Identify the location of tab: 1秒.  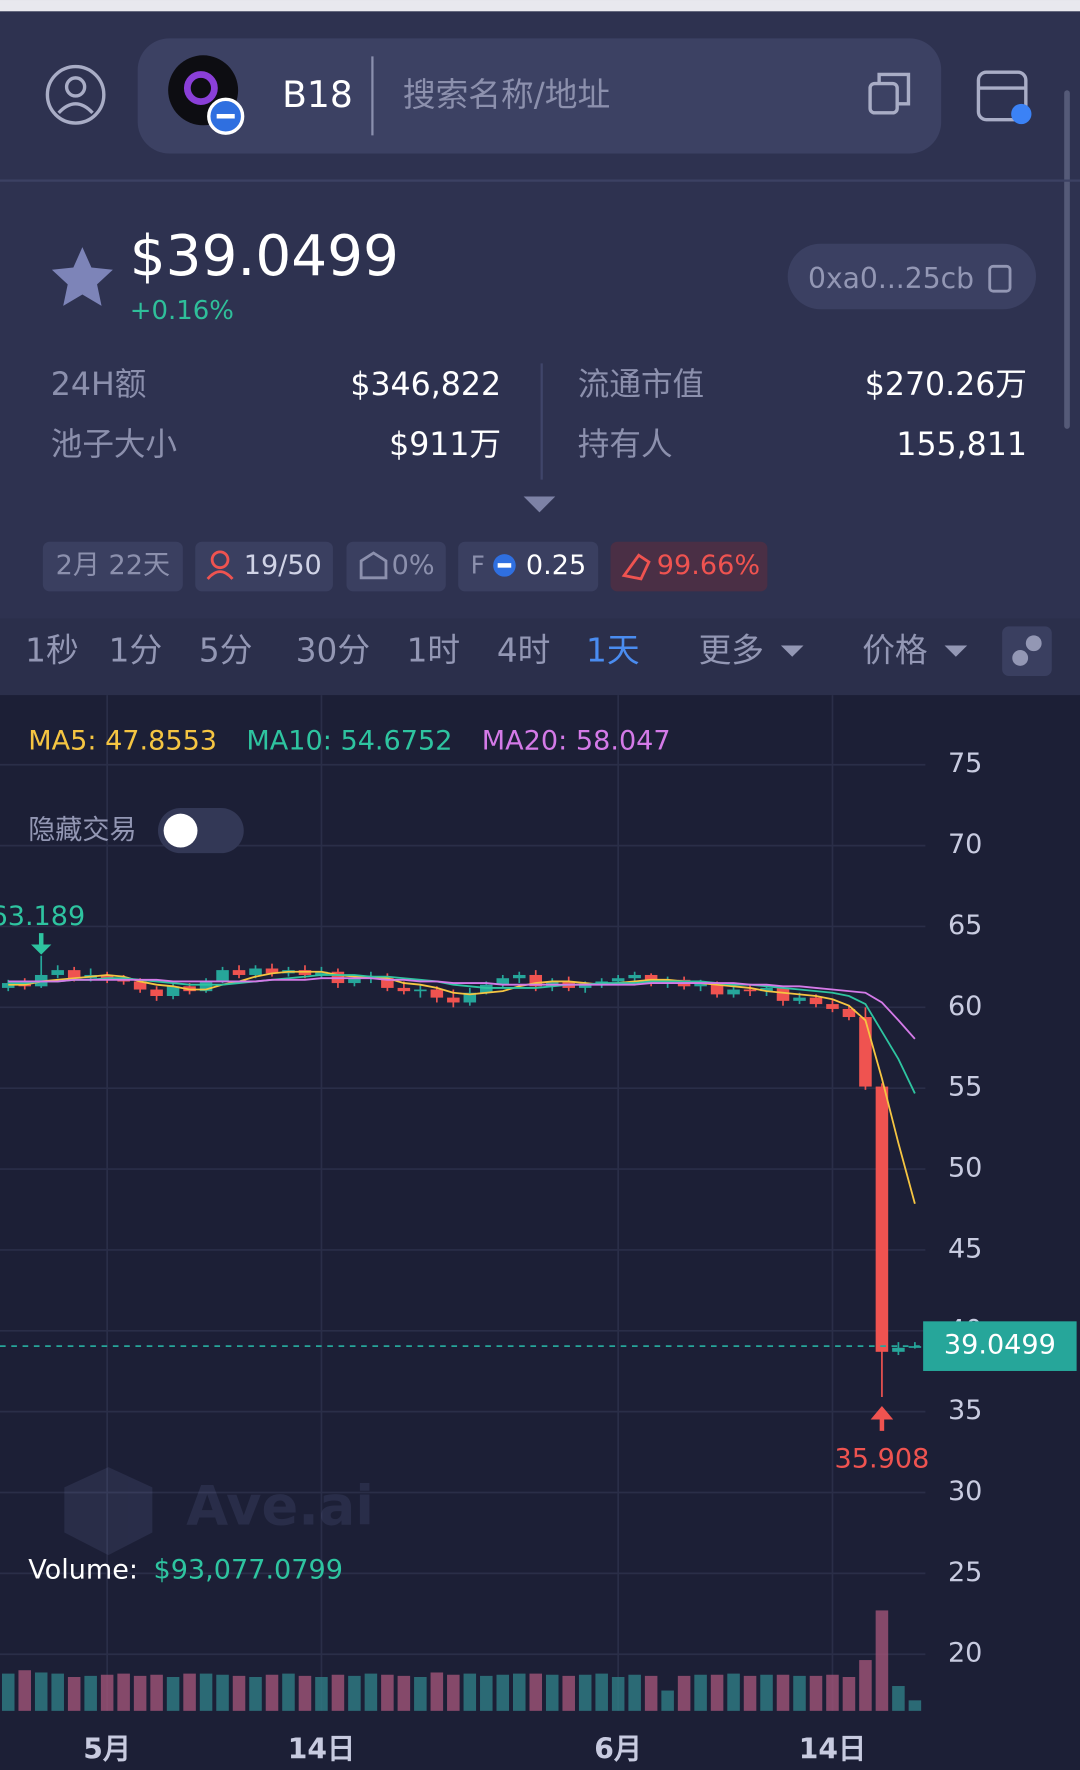
(52, 650).